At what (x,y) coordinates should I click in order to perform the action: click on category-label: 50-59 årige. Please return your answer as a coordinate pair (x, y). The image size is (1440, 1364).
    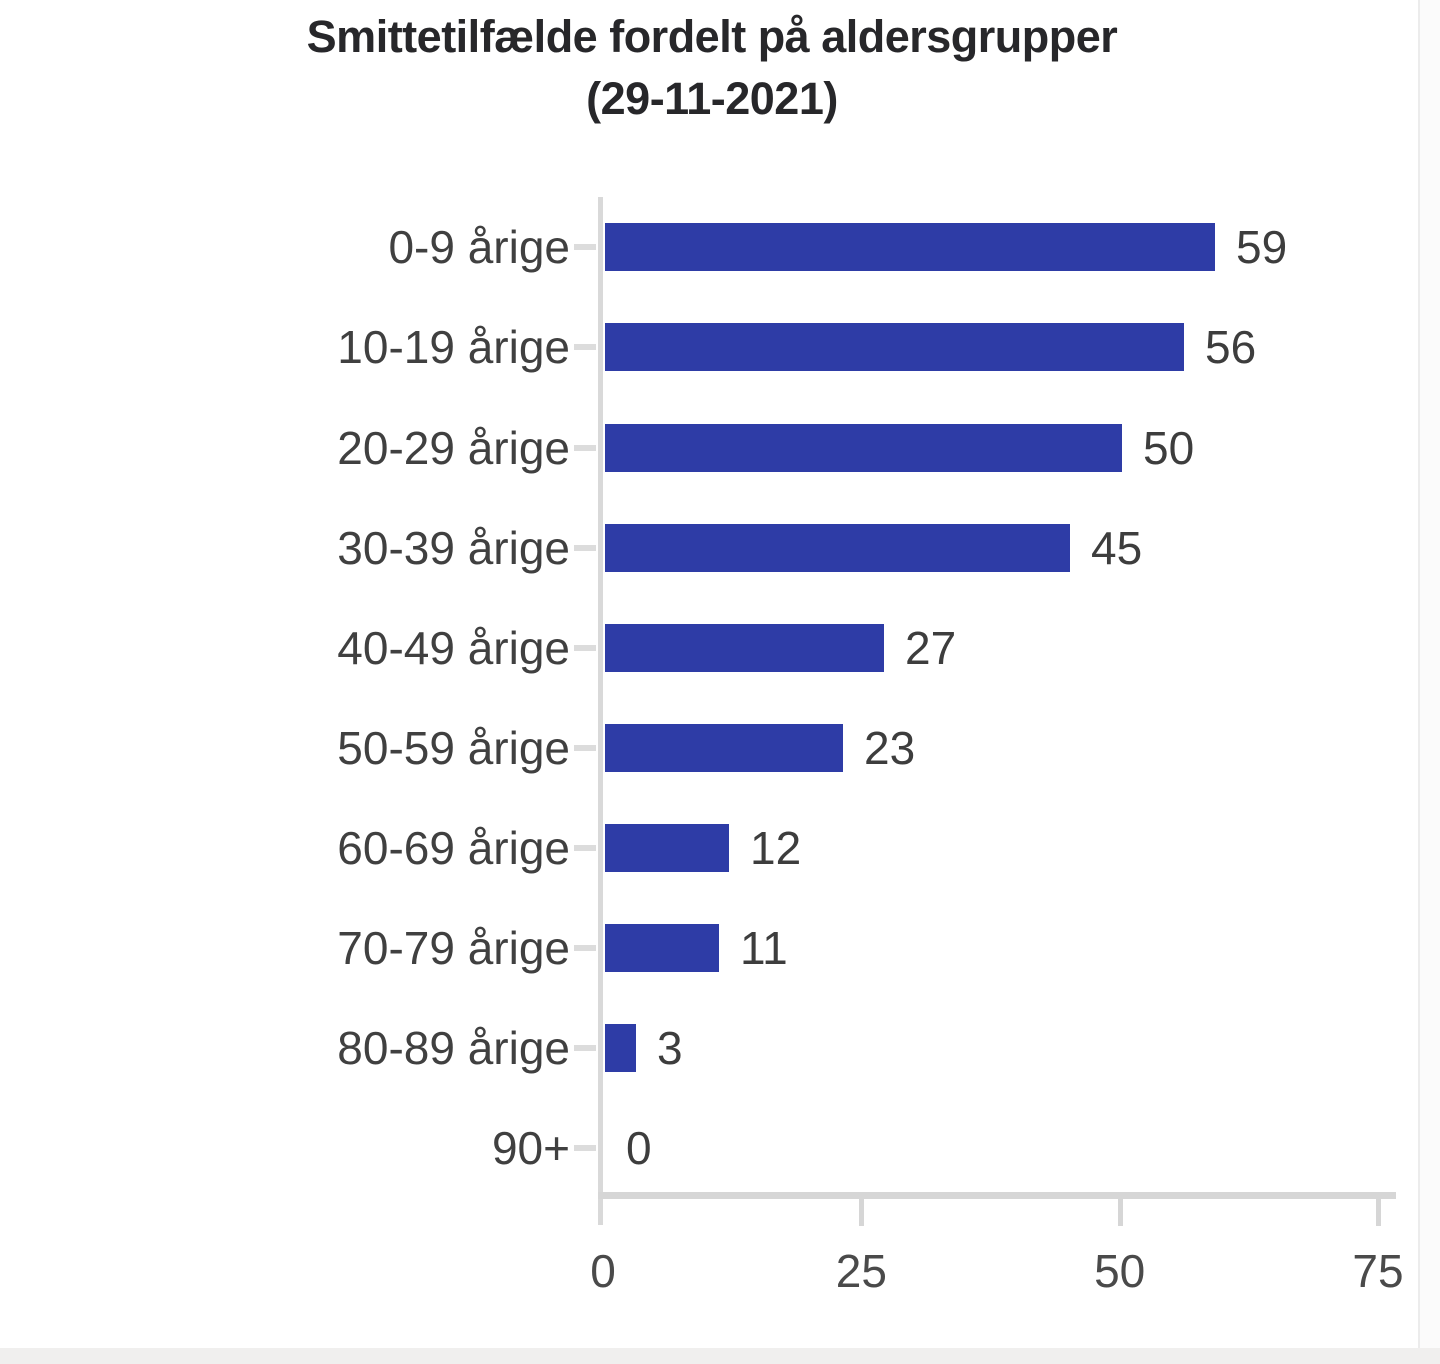
    Looking at the image, I should click on (453, 747).